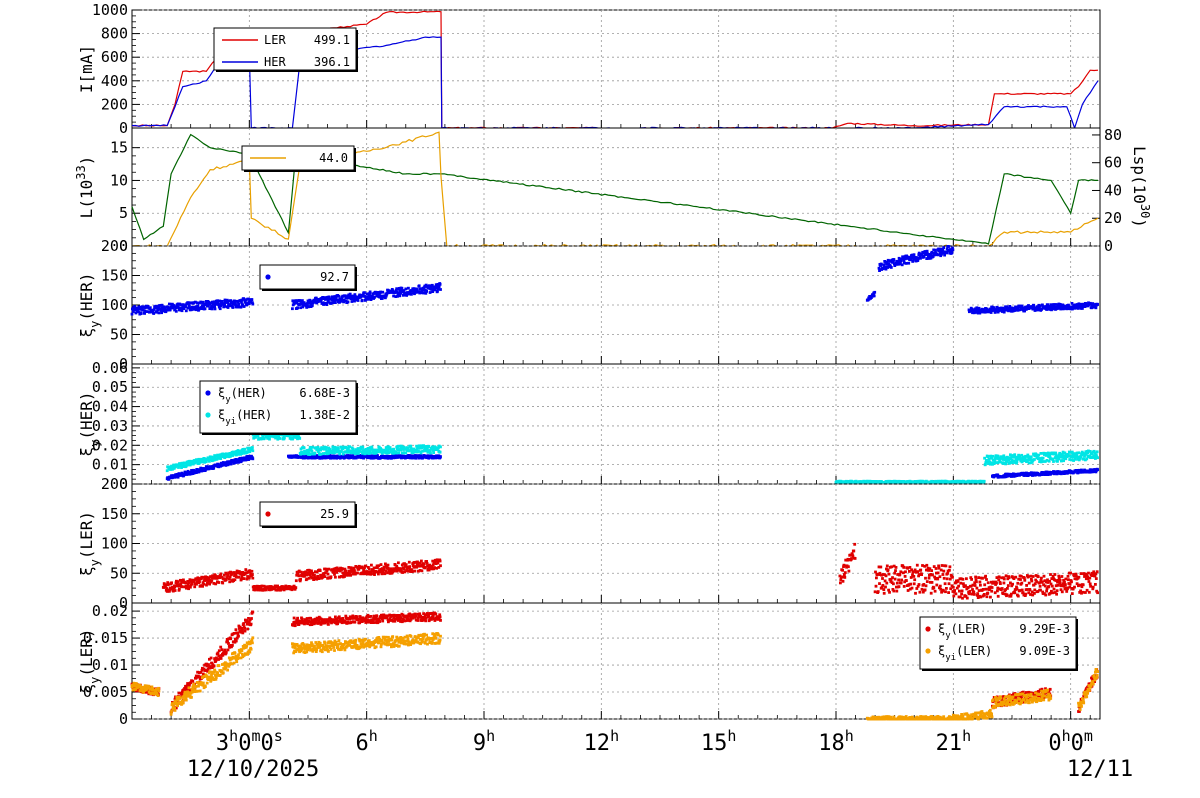  What do you see at coordinates (110, 665) in the screenshot?
I see `y-tick-label: 0.01` at bounding box center [110, 665].